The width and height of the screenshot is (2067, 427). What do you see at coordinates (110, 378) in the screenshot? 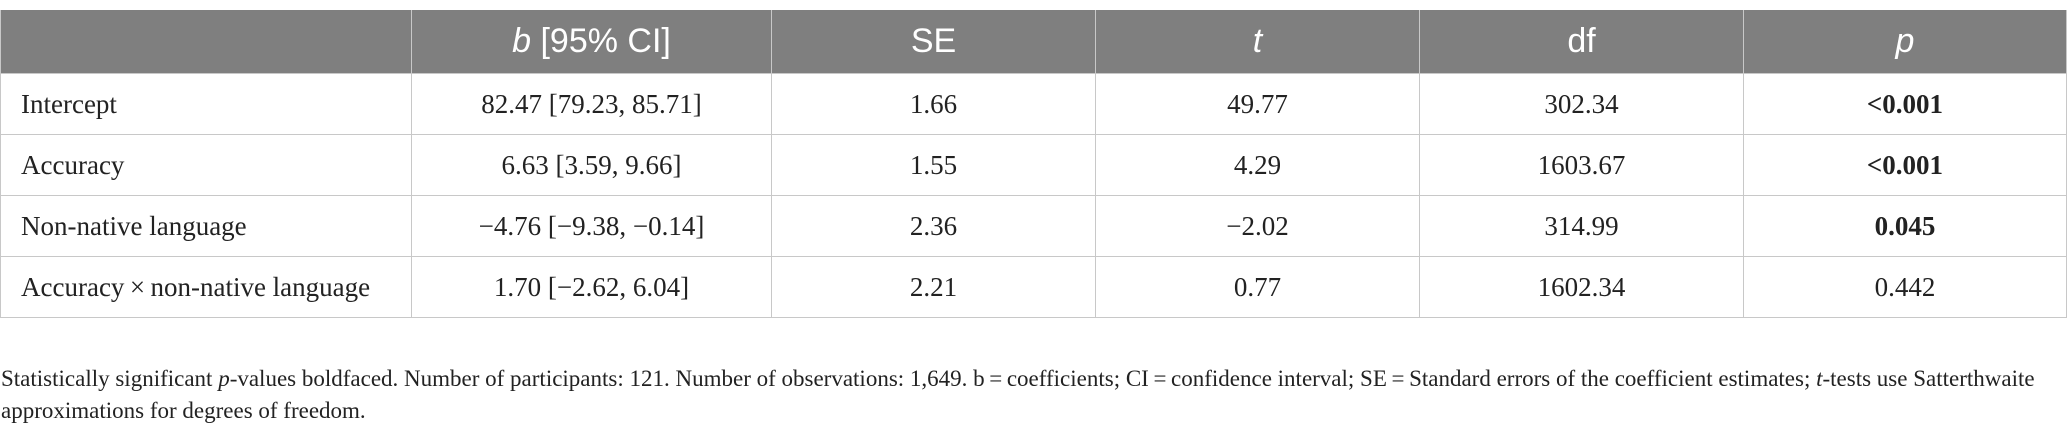
I see `footnote-part1: Statistically significant` at bounding box center [110, 378].